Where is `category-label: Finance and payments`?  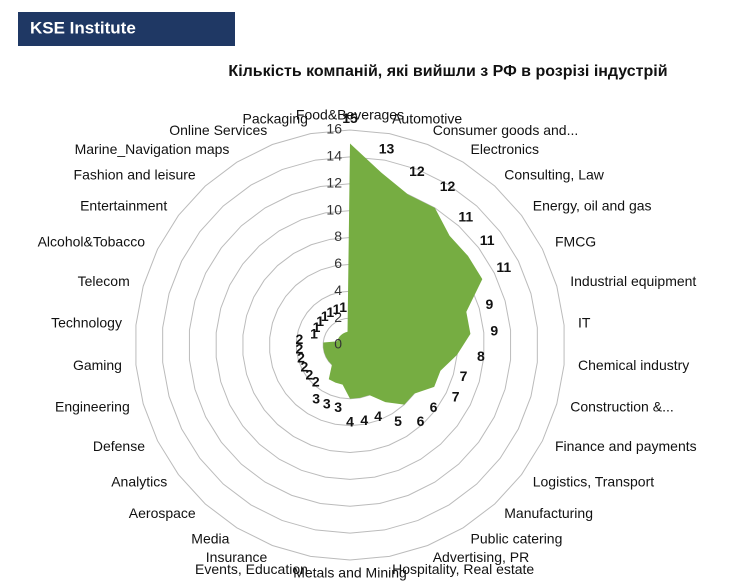
category-label: Finance and payments is located at coordinates (626, 446).